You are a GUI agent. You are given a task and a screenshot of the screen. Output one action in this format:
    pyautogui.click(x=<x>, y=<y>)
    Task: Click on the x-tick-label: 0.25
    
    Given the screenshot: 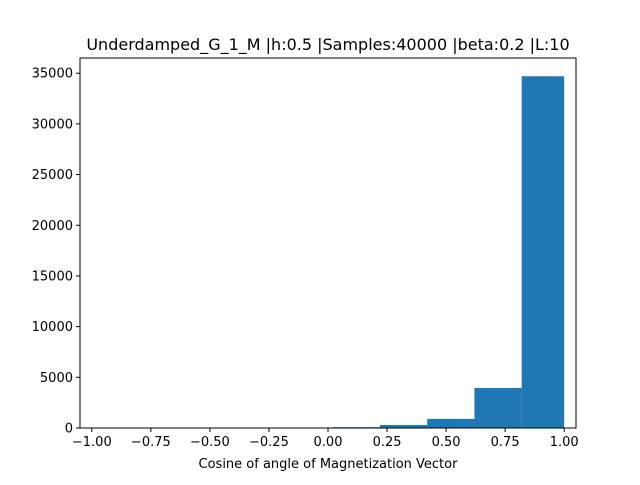 What is the action you would take?
    pyautogui.click(x=387, y=442)
    